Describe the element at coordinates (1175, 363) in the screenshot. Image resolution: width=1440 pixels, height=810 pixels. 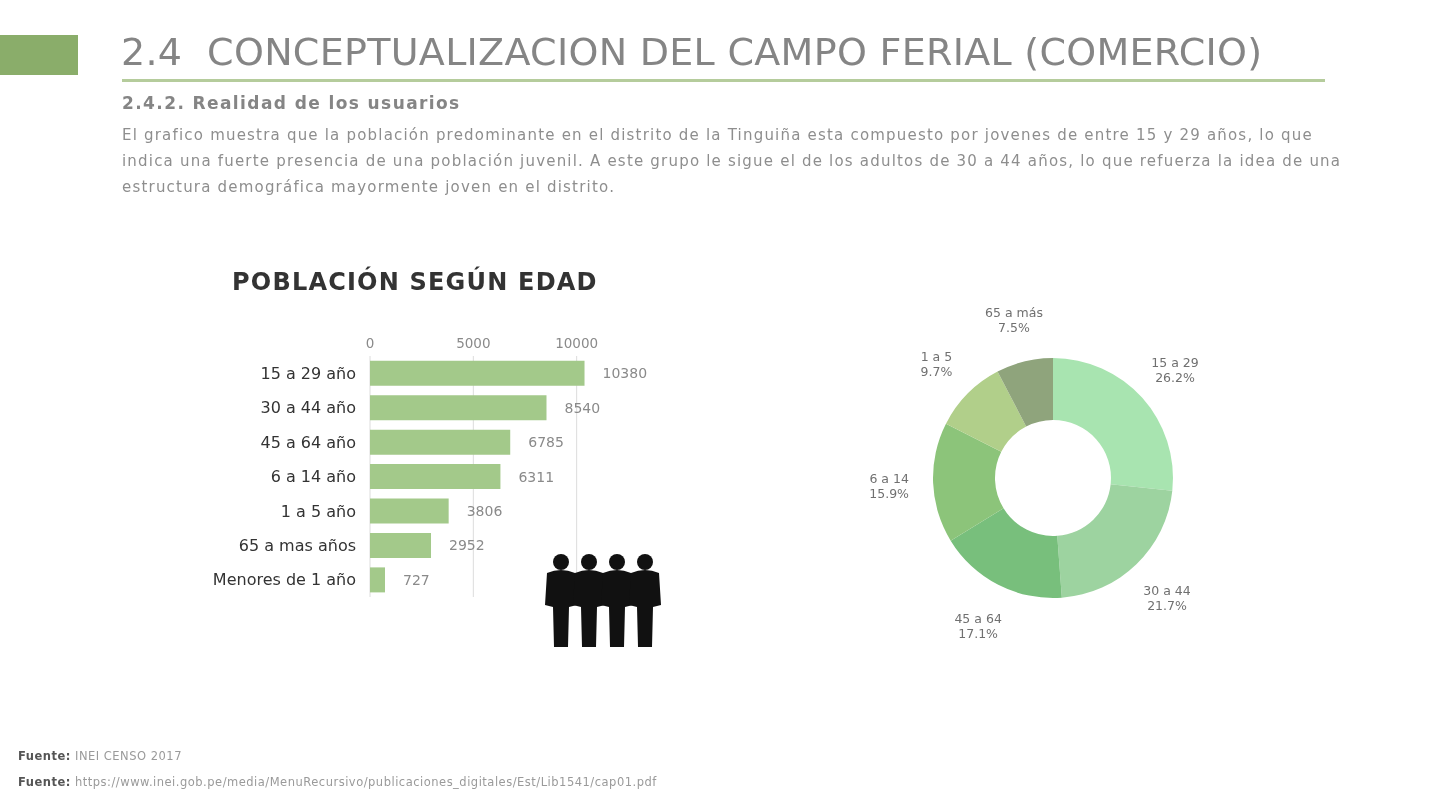
I see `slice-label: 15 a 29` at that location.